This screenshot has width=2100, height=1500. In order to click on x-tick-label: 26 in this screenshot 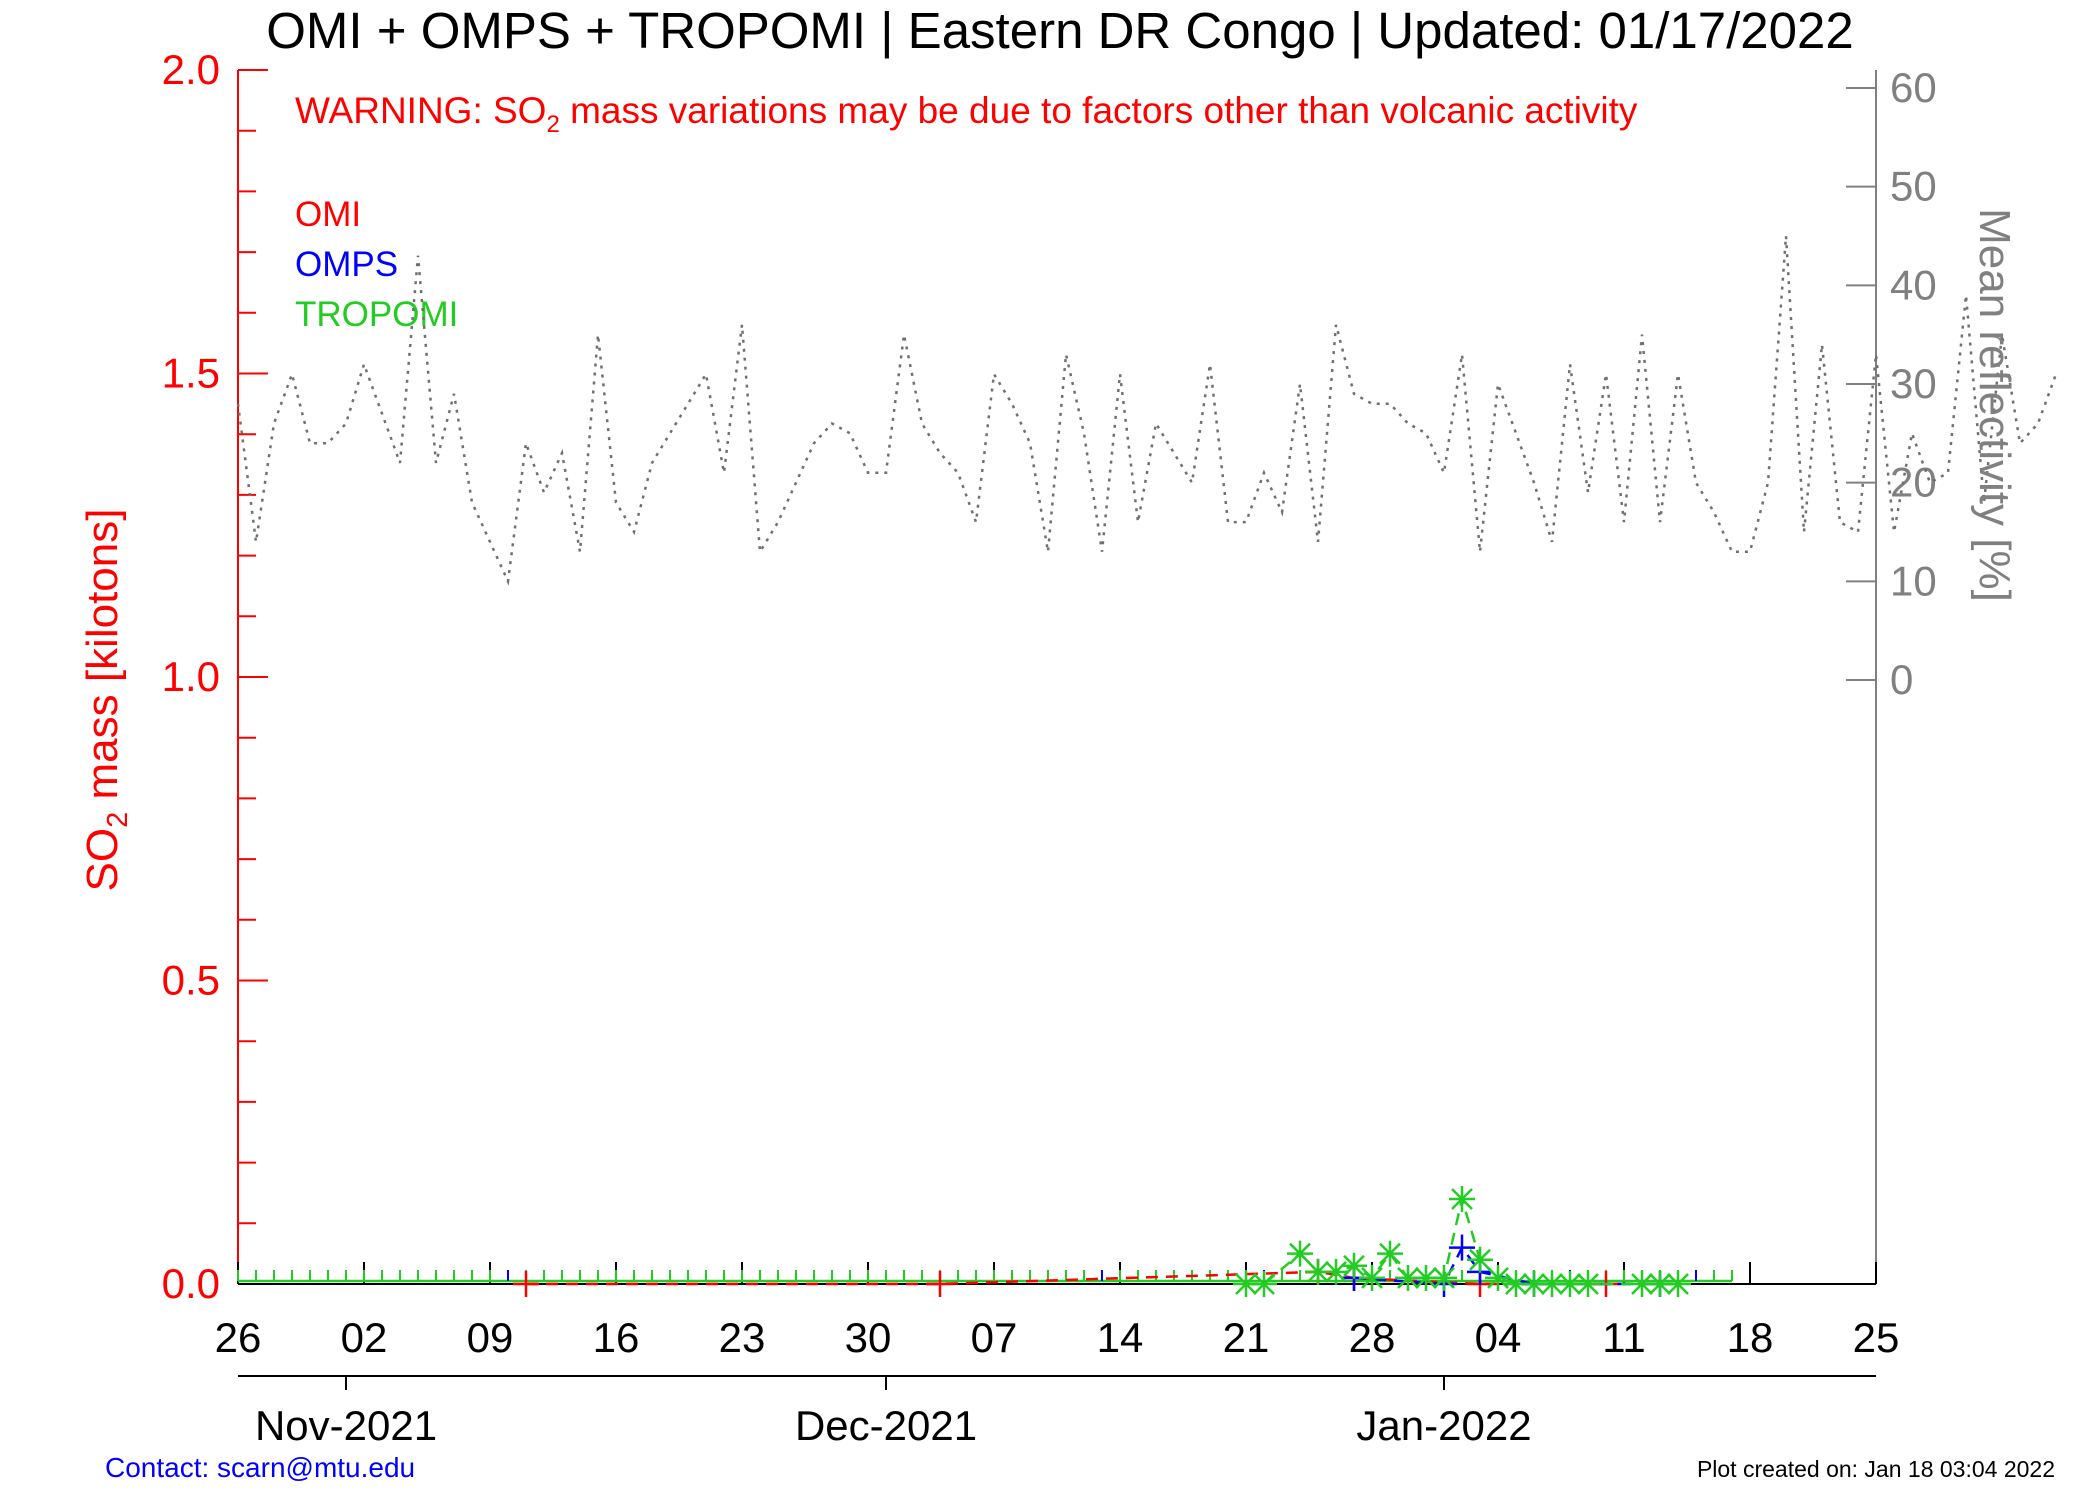, I will do `click(238, 1337)`.